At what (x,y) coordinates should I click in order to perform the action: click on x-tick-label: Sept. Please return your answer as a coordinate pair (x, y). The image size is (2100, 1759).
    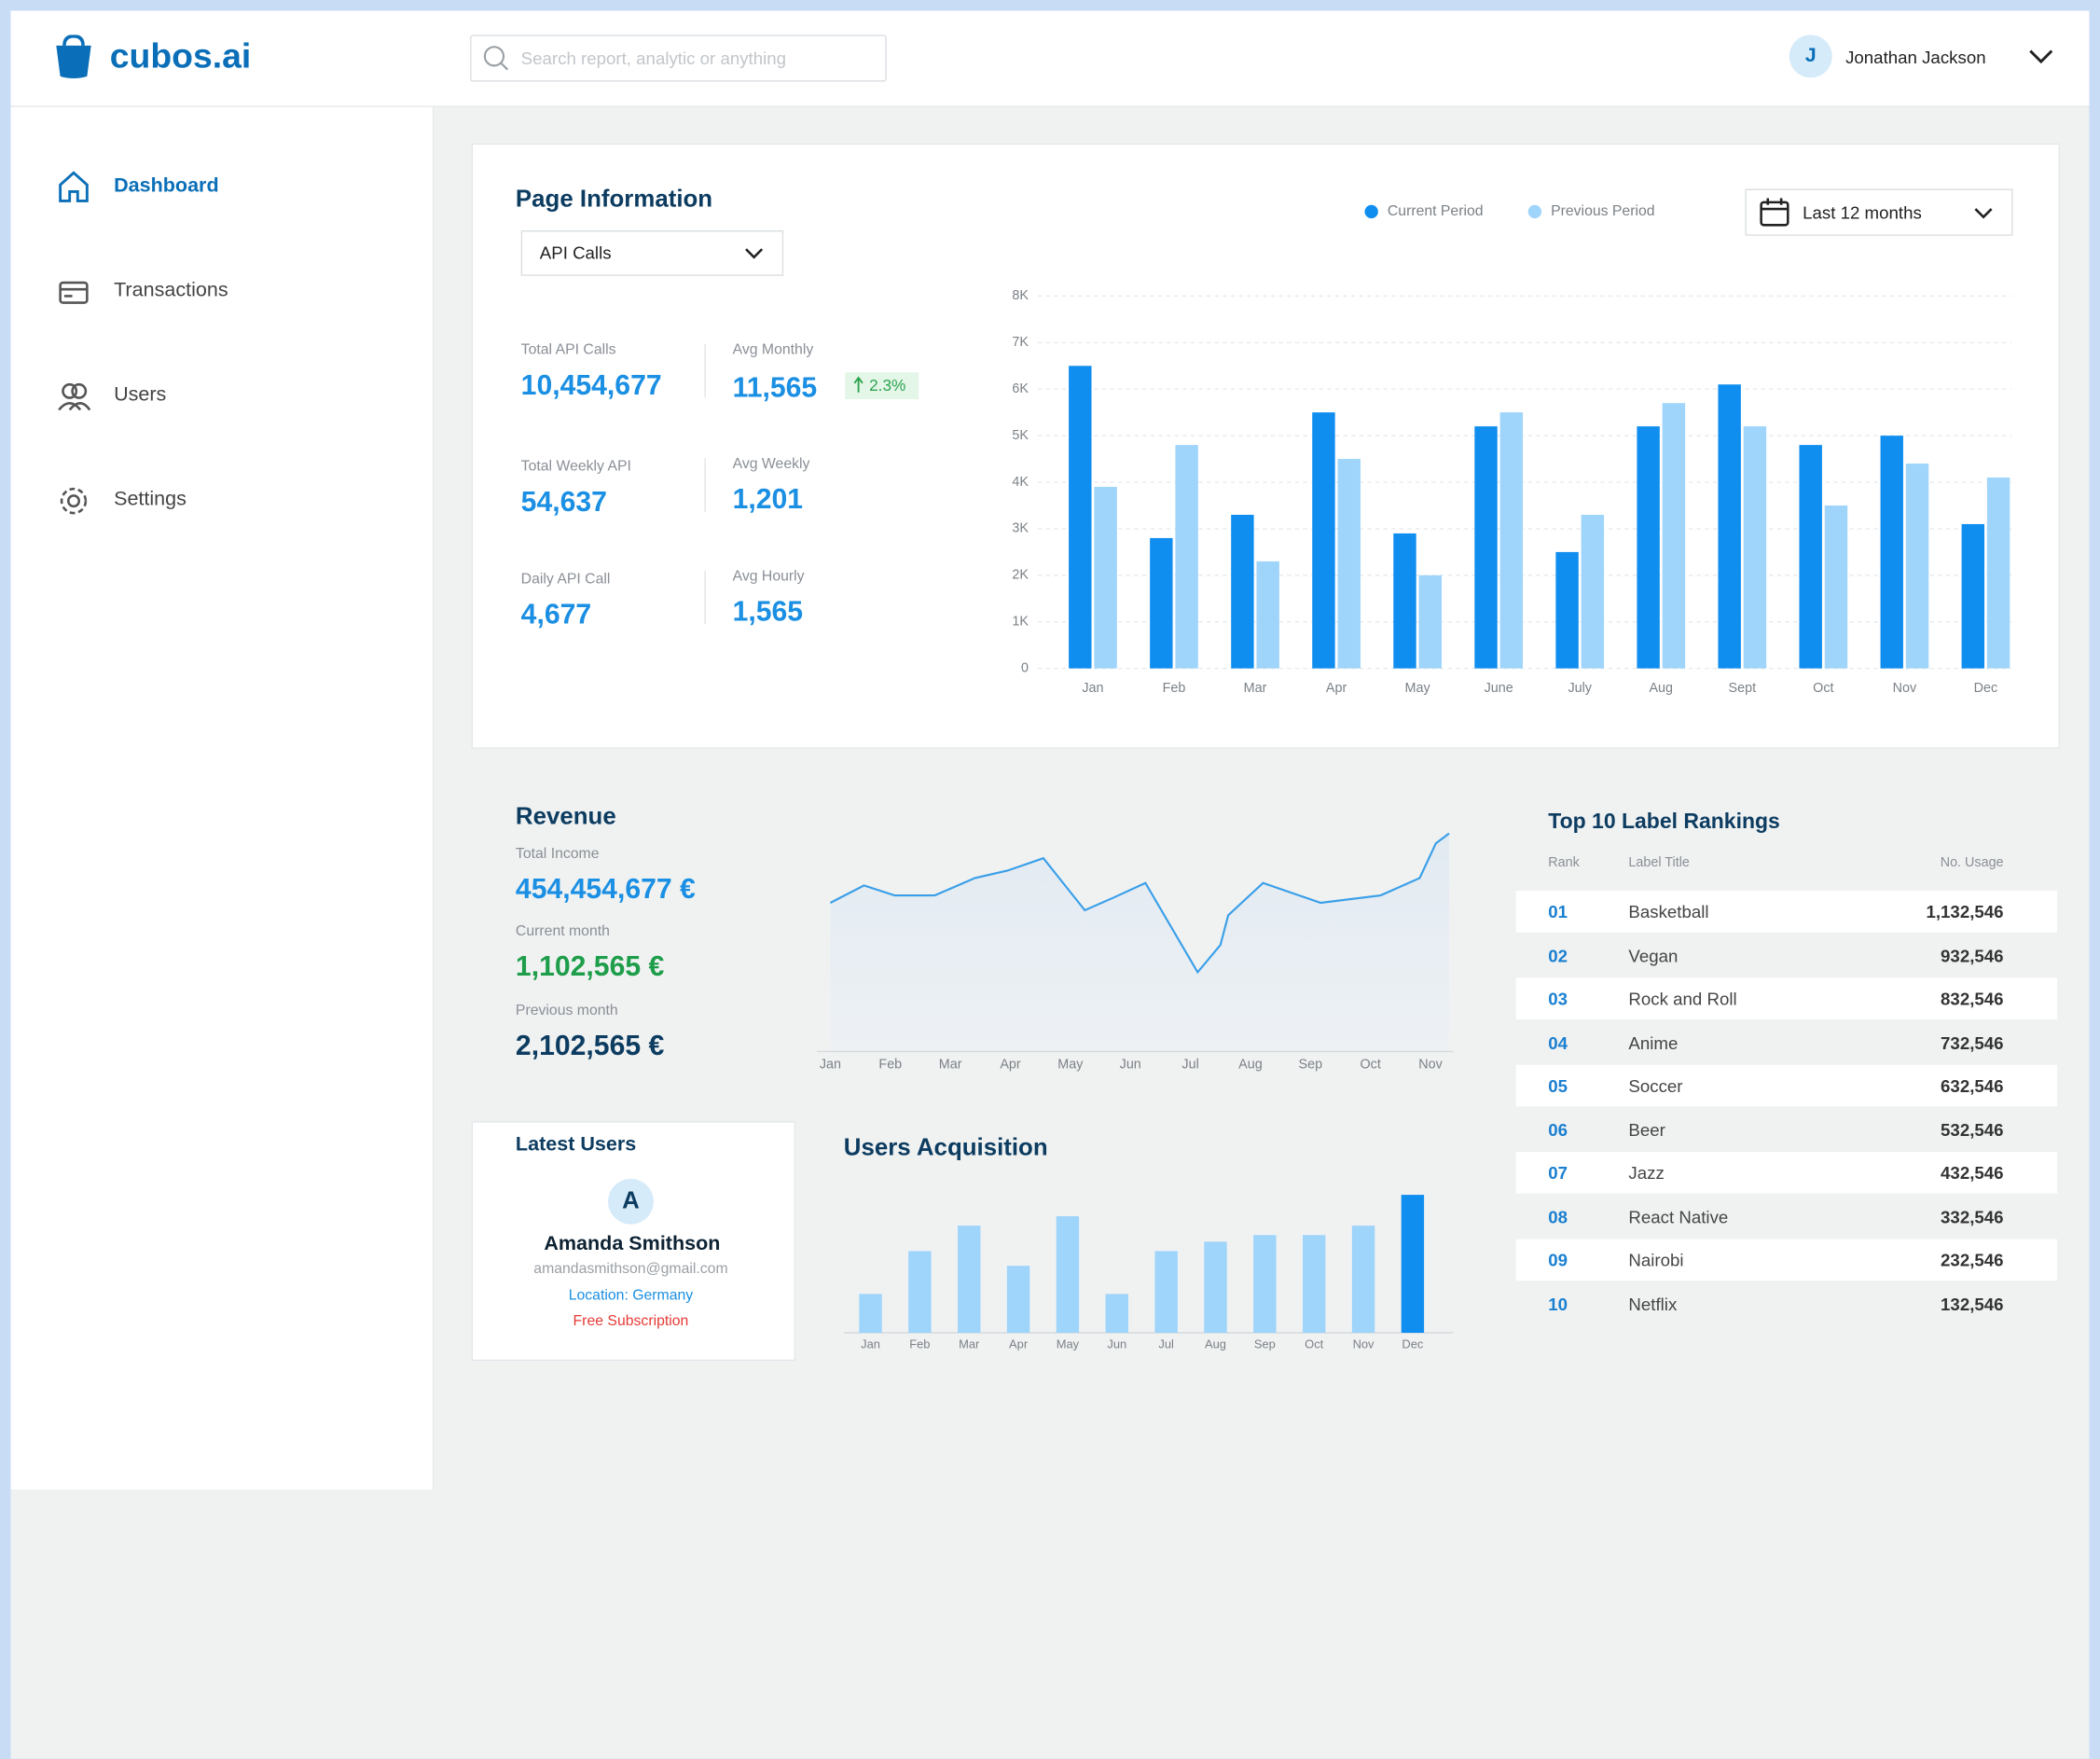
    Looking at the image, I should click on (1743, 688).